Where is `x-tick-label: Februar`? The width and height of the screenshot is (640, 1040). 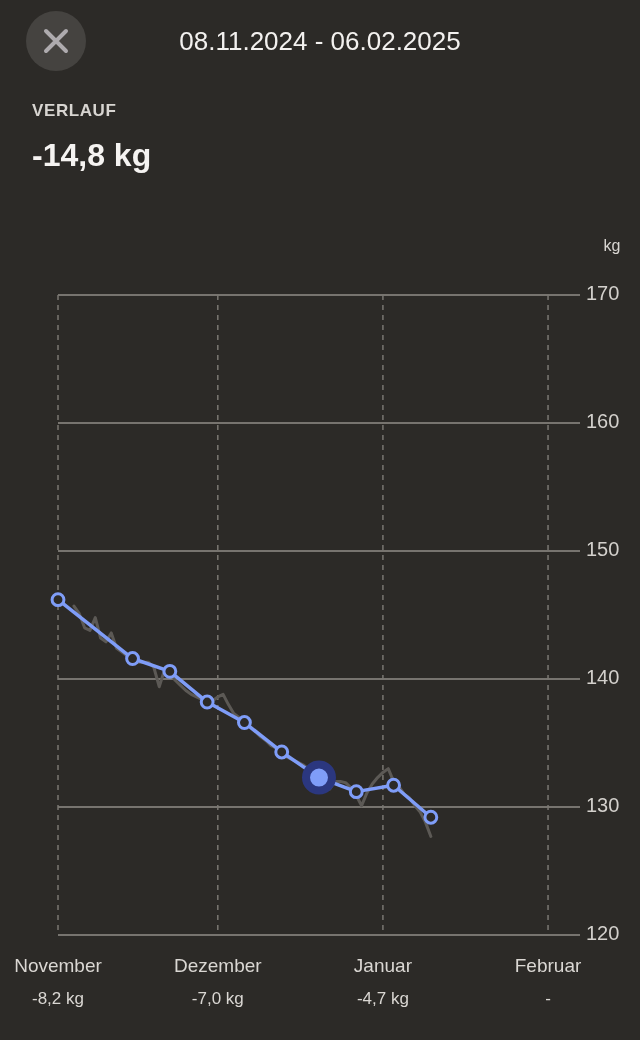 x-tick-label: Februar is located at coordinates (548, 965).